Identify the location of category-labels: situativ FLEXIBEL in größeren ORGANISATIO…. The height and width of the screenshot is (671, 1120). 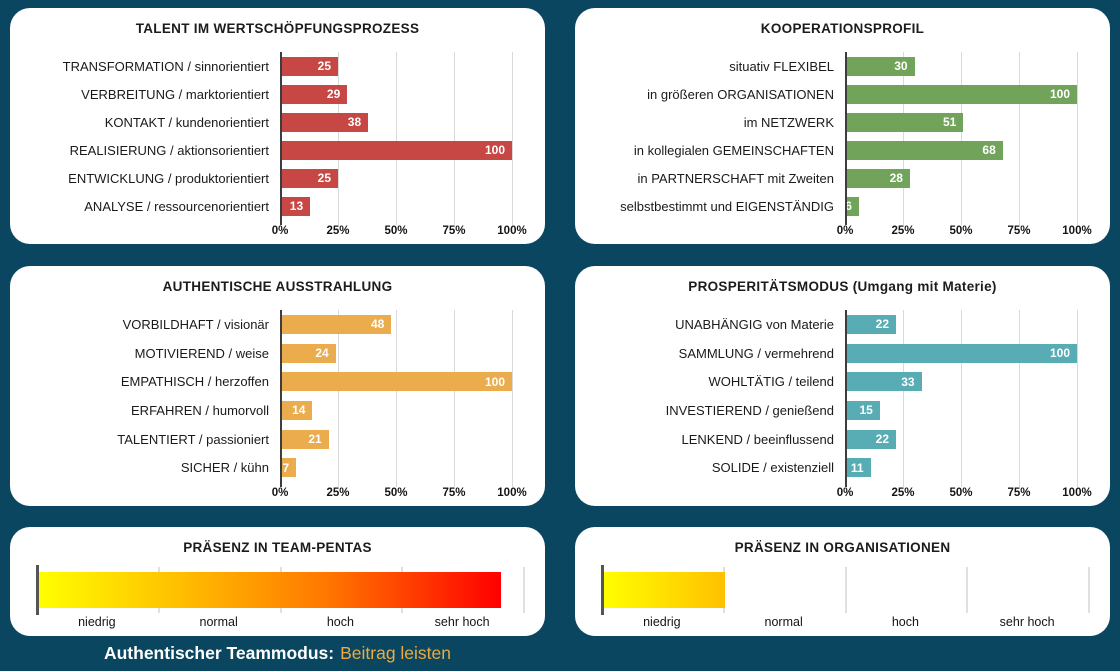
(710, 136).